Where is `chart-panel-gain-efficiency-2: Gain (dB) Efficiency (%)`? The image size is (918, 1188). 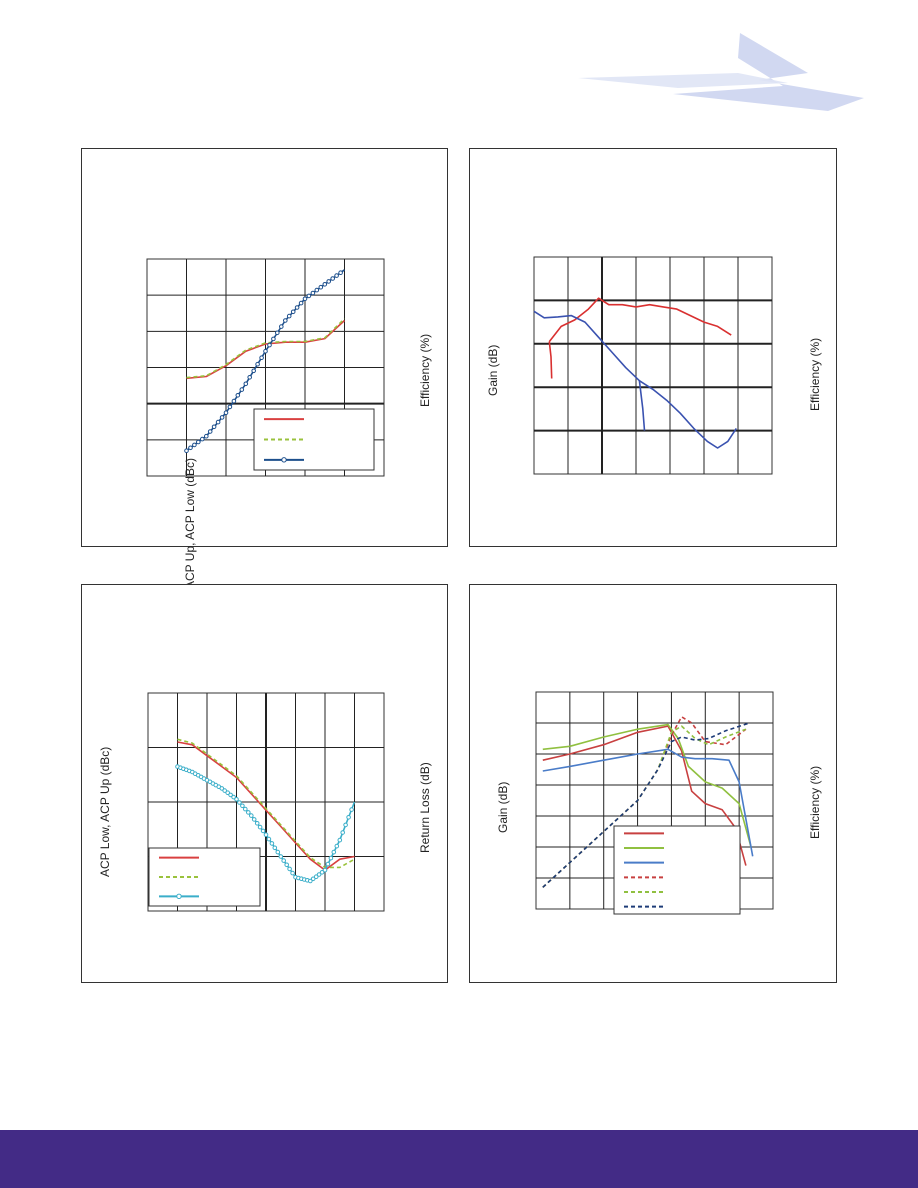
chart-panel-gain-efficiency-2: Gain (dB) Efficiency (%) is located at coordinates (653, 783).